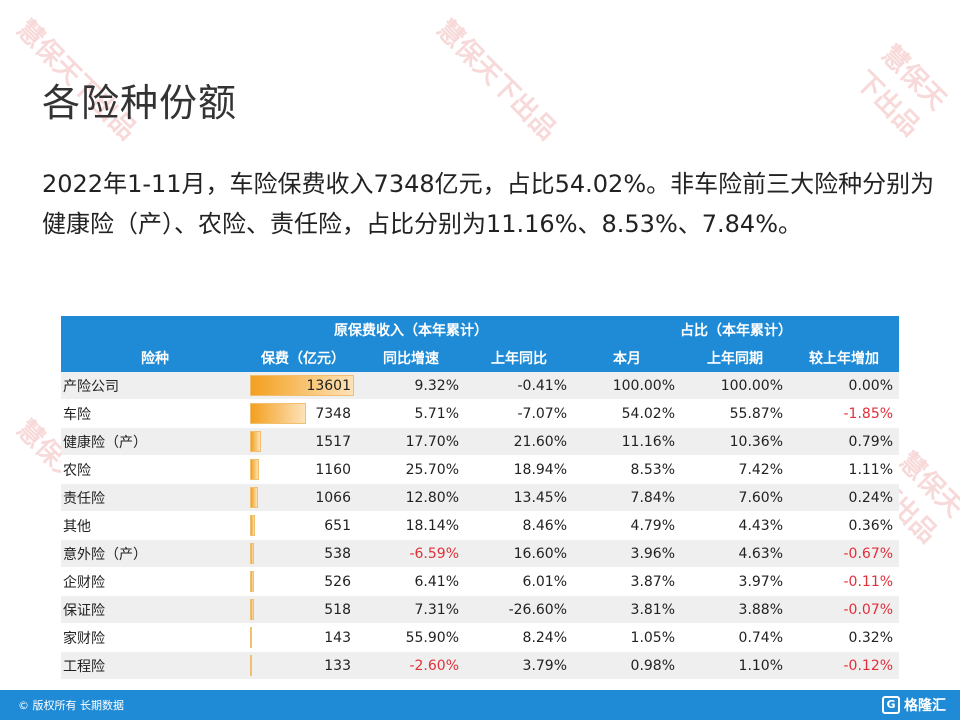  Describe the element at coordinates (519, 497) in the screenshot. I see `cell-last-yoy: 13.45%` at that location.